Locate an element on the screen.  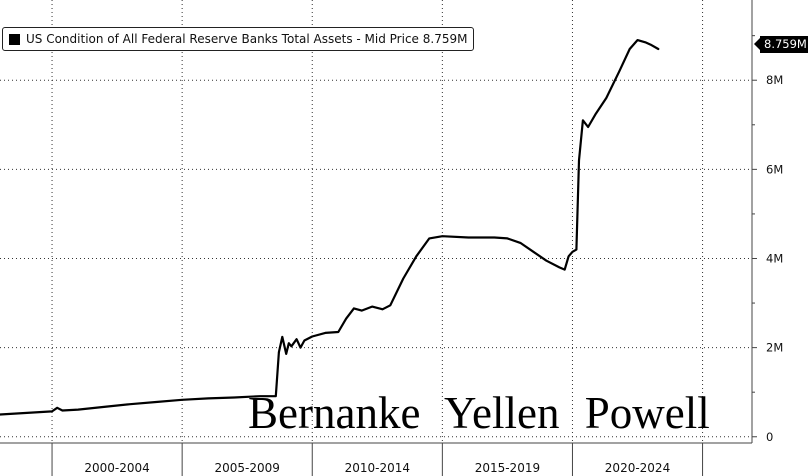
annotation-bernanke: Bernanke is located at coordinates (334, 413).